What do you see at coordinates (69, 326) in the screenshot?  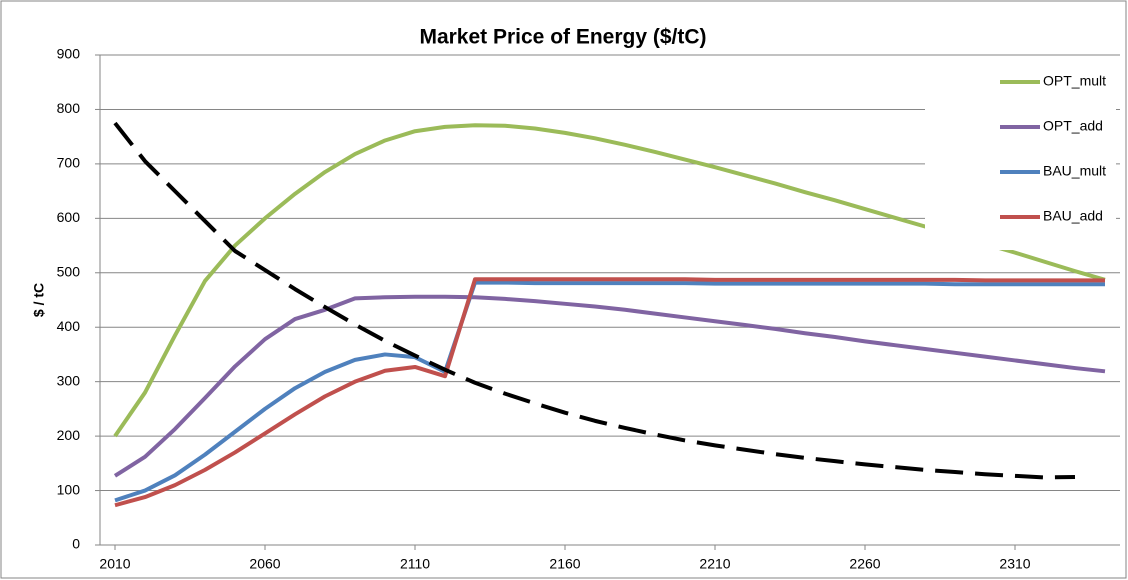 I see `y-tick-label: 400` at bounding box center [69, 326].